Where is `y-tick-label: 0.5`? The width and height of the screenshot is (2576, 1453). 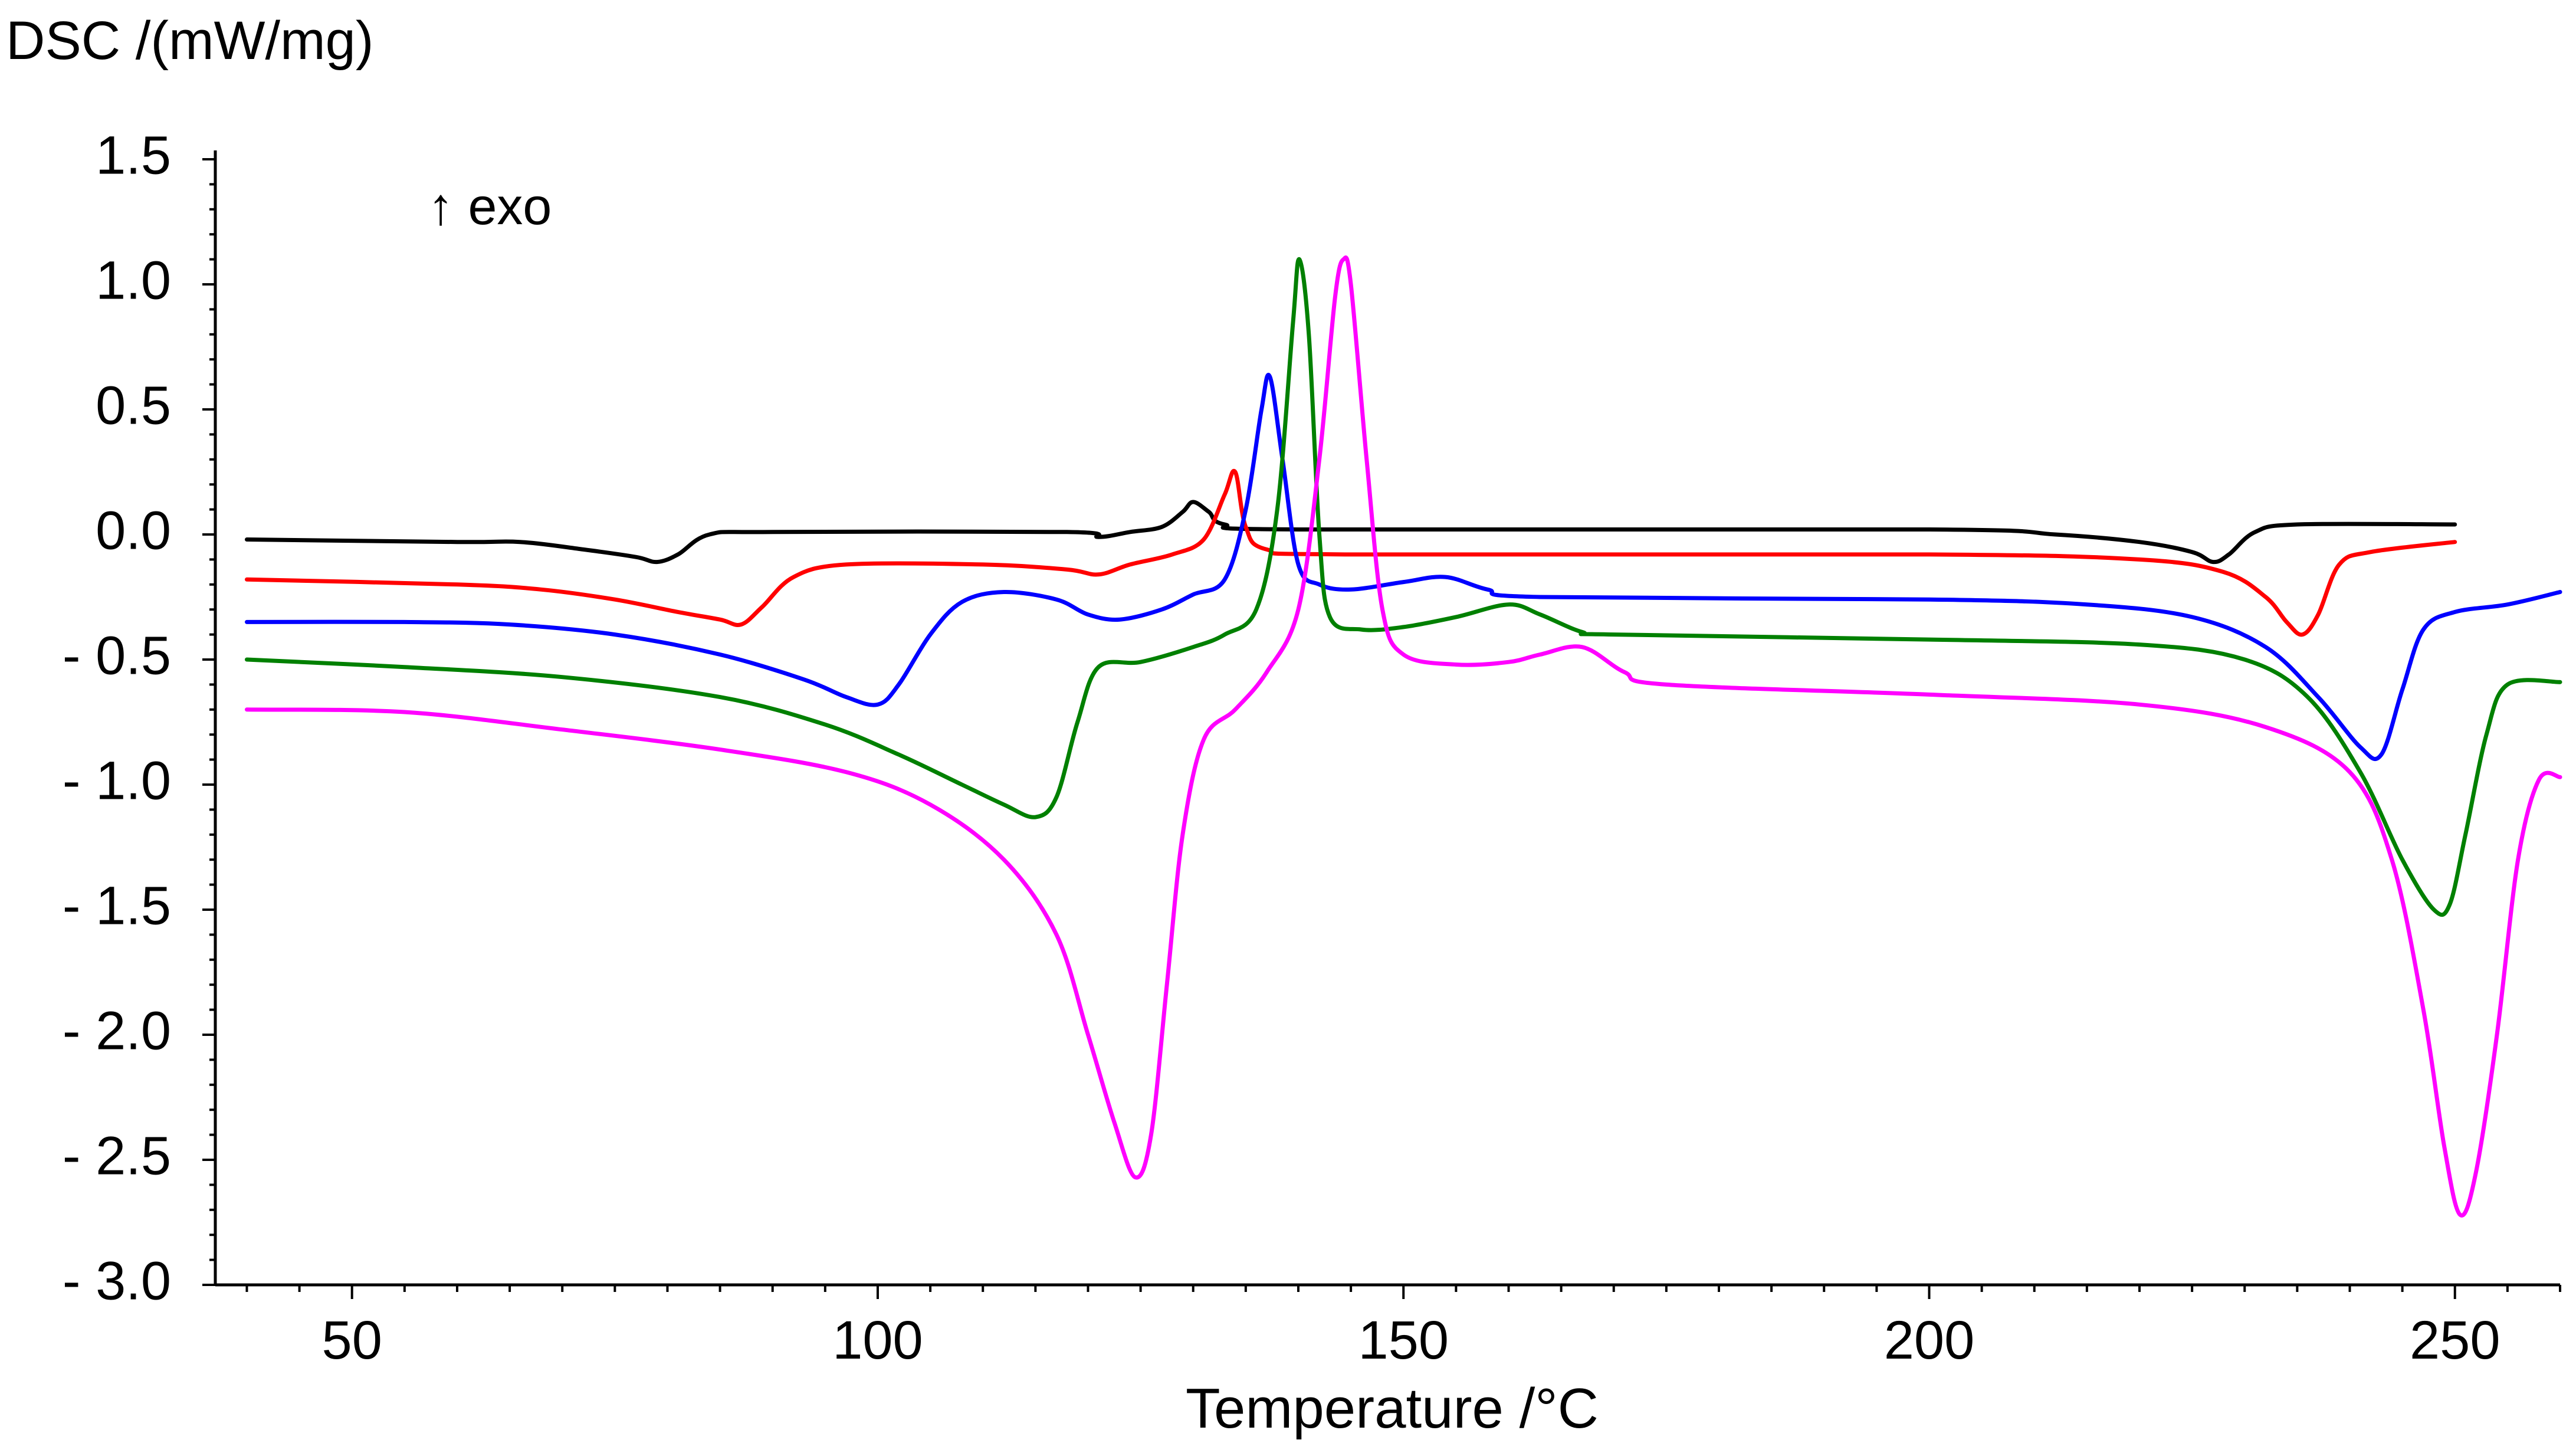
y-tick-label: 0.5 is located at coordinates (133, 405).